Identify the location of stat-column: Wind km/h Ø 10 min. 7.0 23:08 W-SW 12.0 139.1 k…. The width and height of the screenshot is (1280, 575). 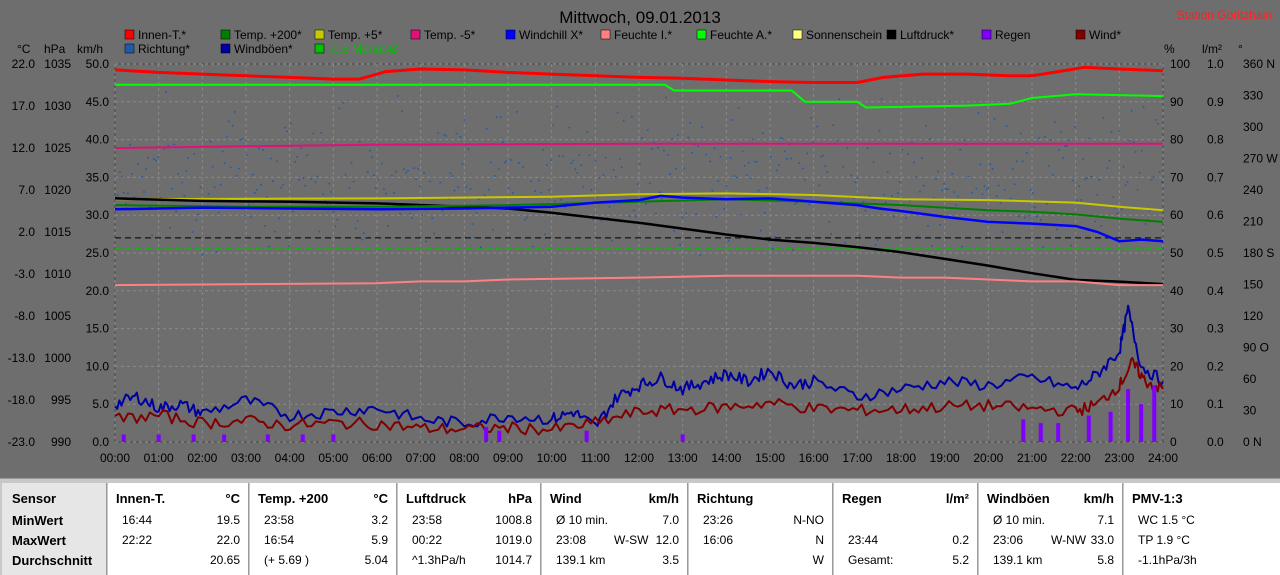
(615, 529).